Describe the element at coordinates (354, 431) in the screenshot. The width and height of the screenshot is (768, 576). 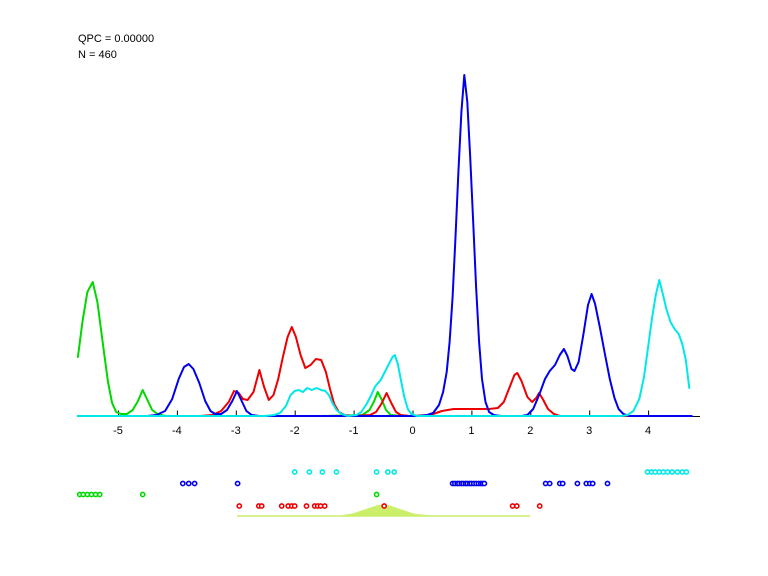
I see `x-tick-label: -1` at that location.